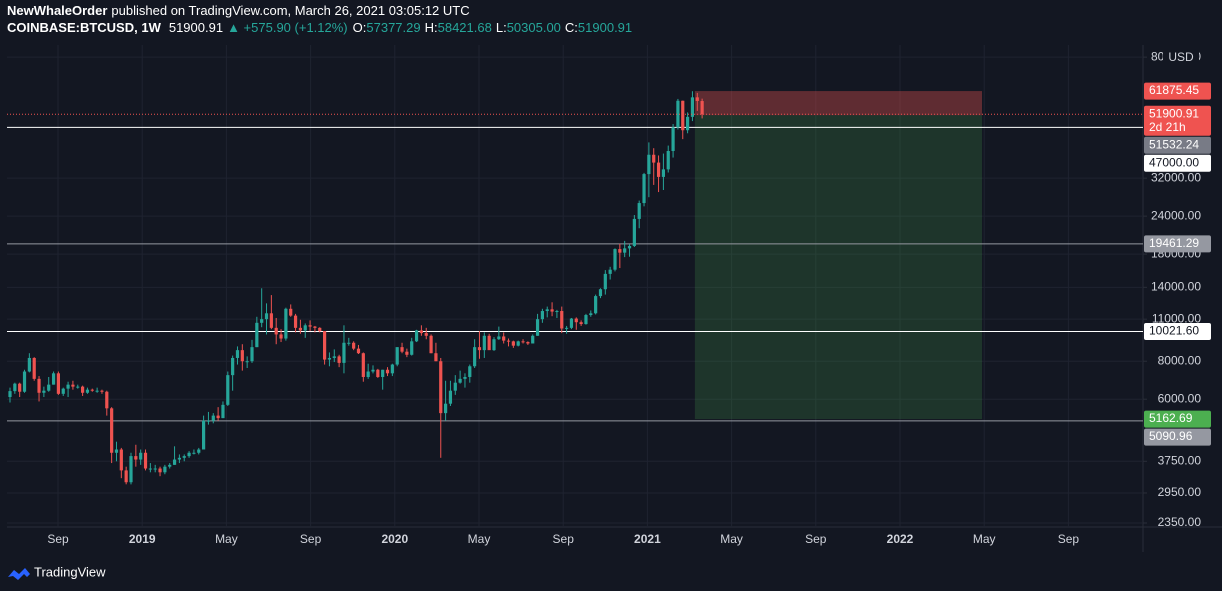 Image resolution: width=1222 pixels, height=591 pixels. Describe the element at coordinates (431, 27) in the screenshot. I see `ohlc-label: H:` at that location.